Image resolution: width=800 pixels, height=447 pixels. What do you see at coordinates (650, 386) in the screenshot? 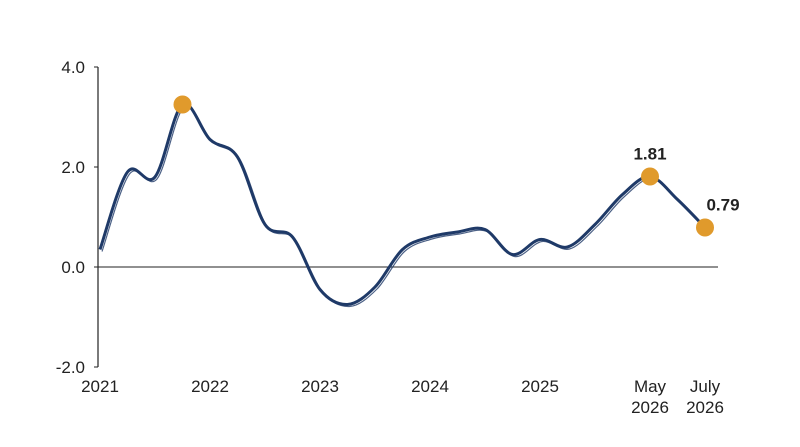
I see `x-tick-line: May` at bounding box center [650, 386].